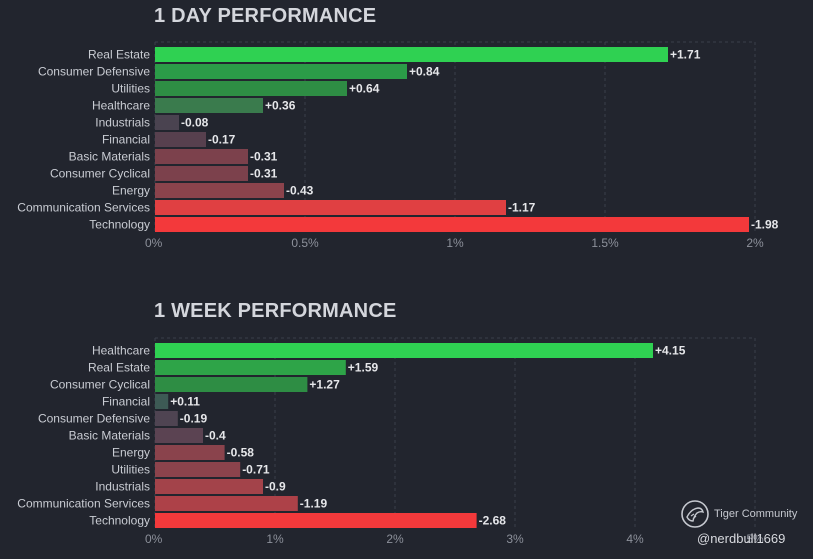  What do you see at coordinates (314, 504) in the screenshot?
I see `data-label: -1.19` at bounding box center [314, 504].